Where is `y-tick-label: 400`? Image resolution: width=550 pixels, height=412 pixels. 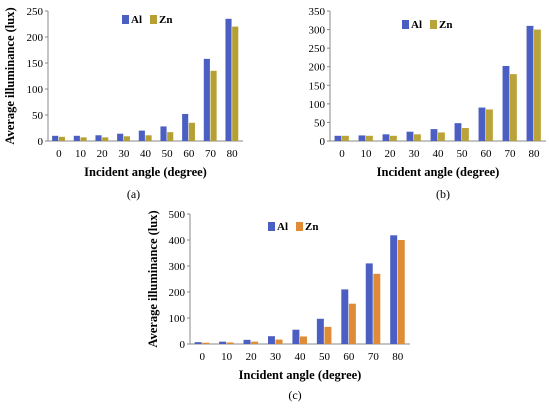
y-tick-label: 400 is located at coordinates (177, 241).